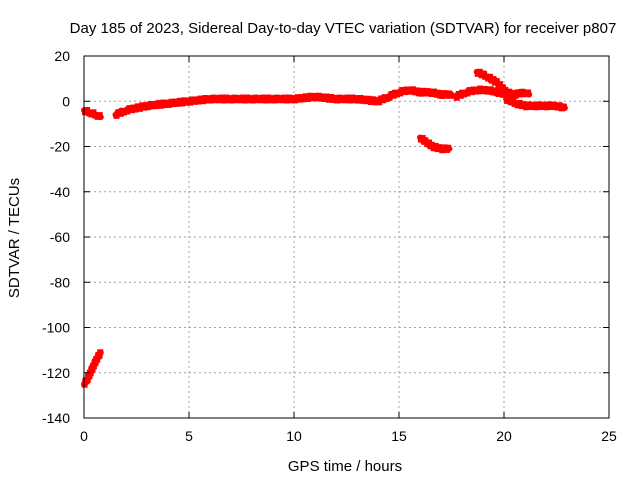 The height and width of the screenshot is (480, 640). What do you see at coordinates (609, 436) in the screenshot?
I see `x-tick-label: 25` at bounding box center [609, 436].